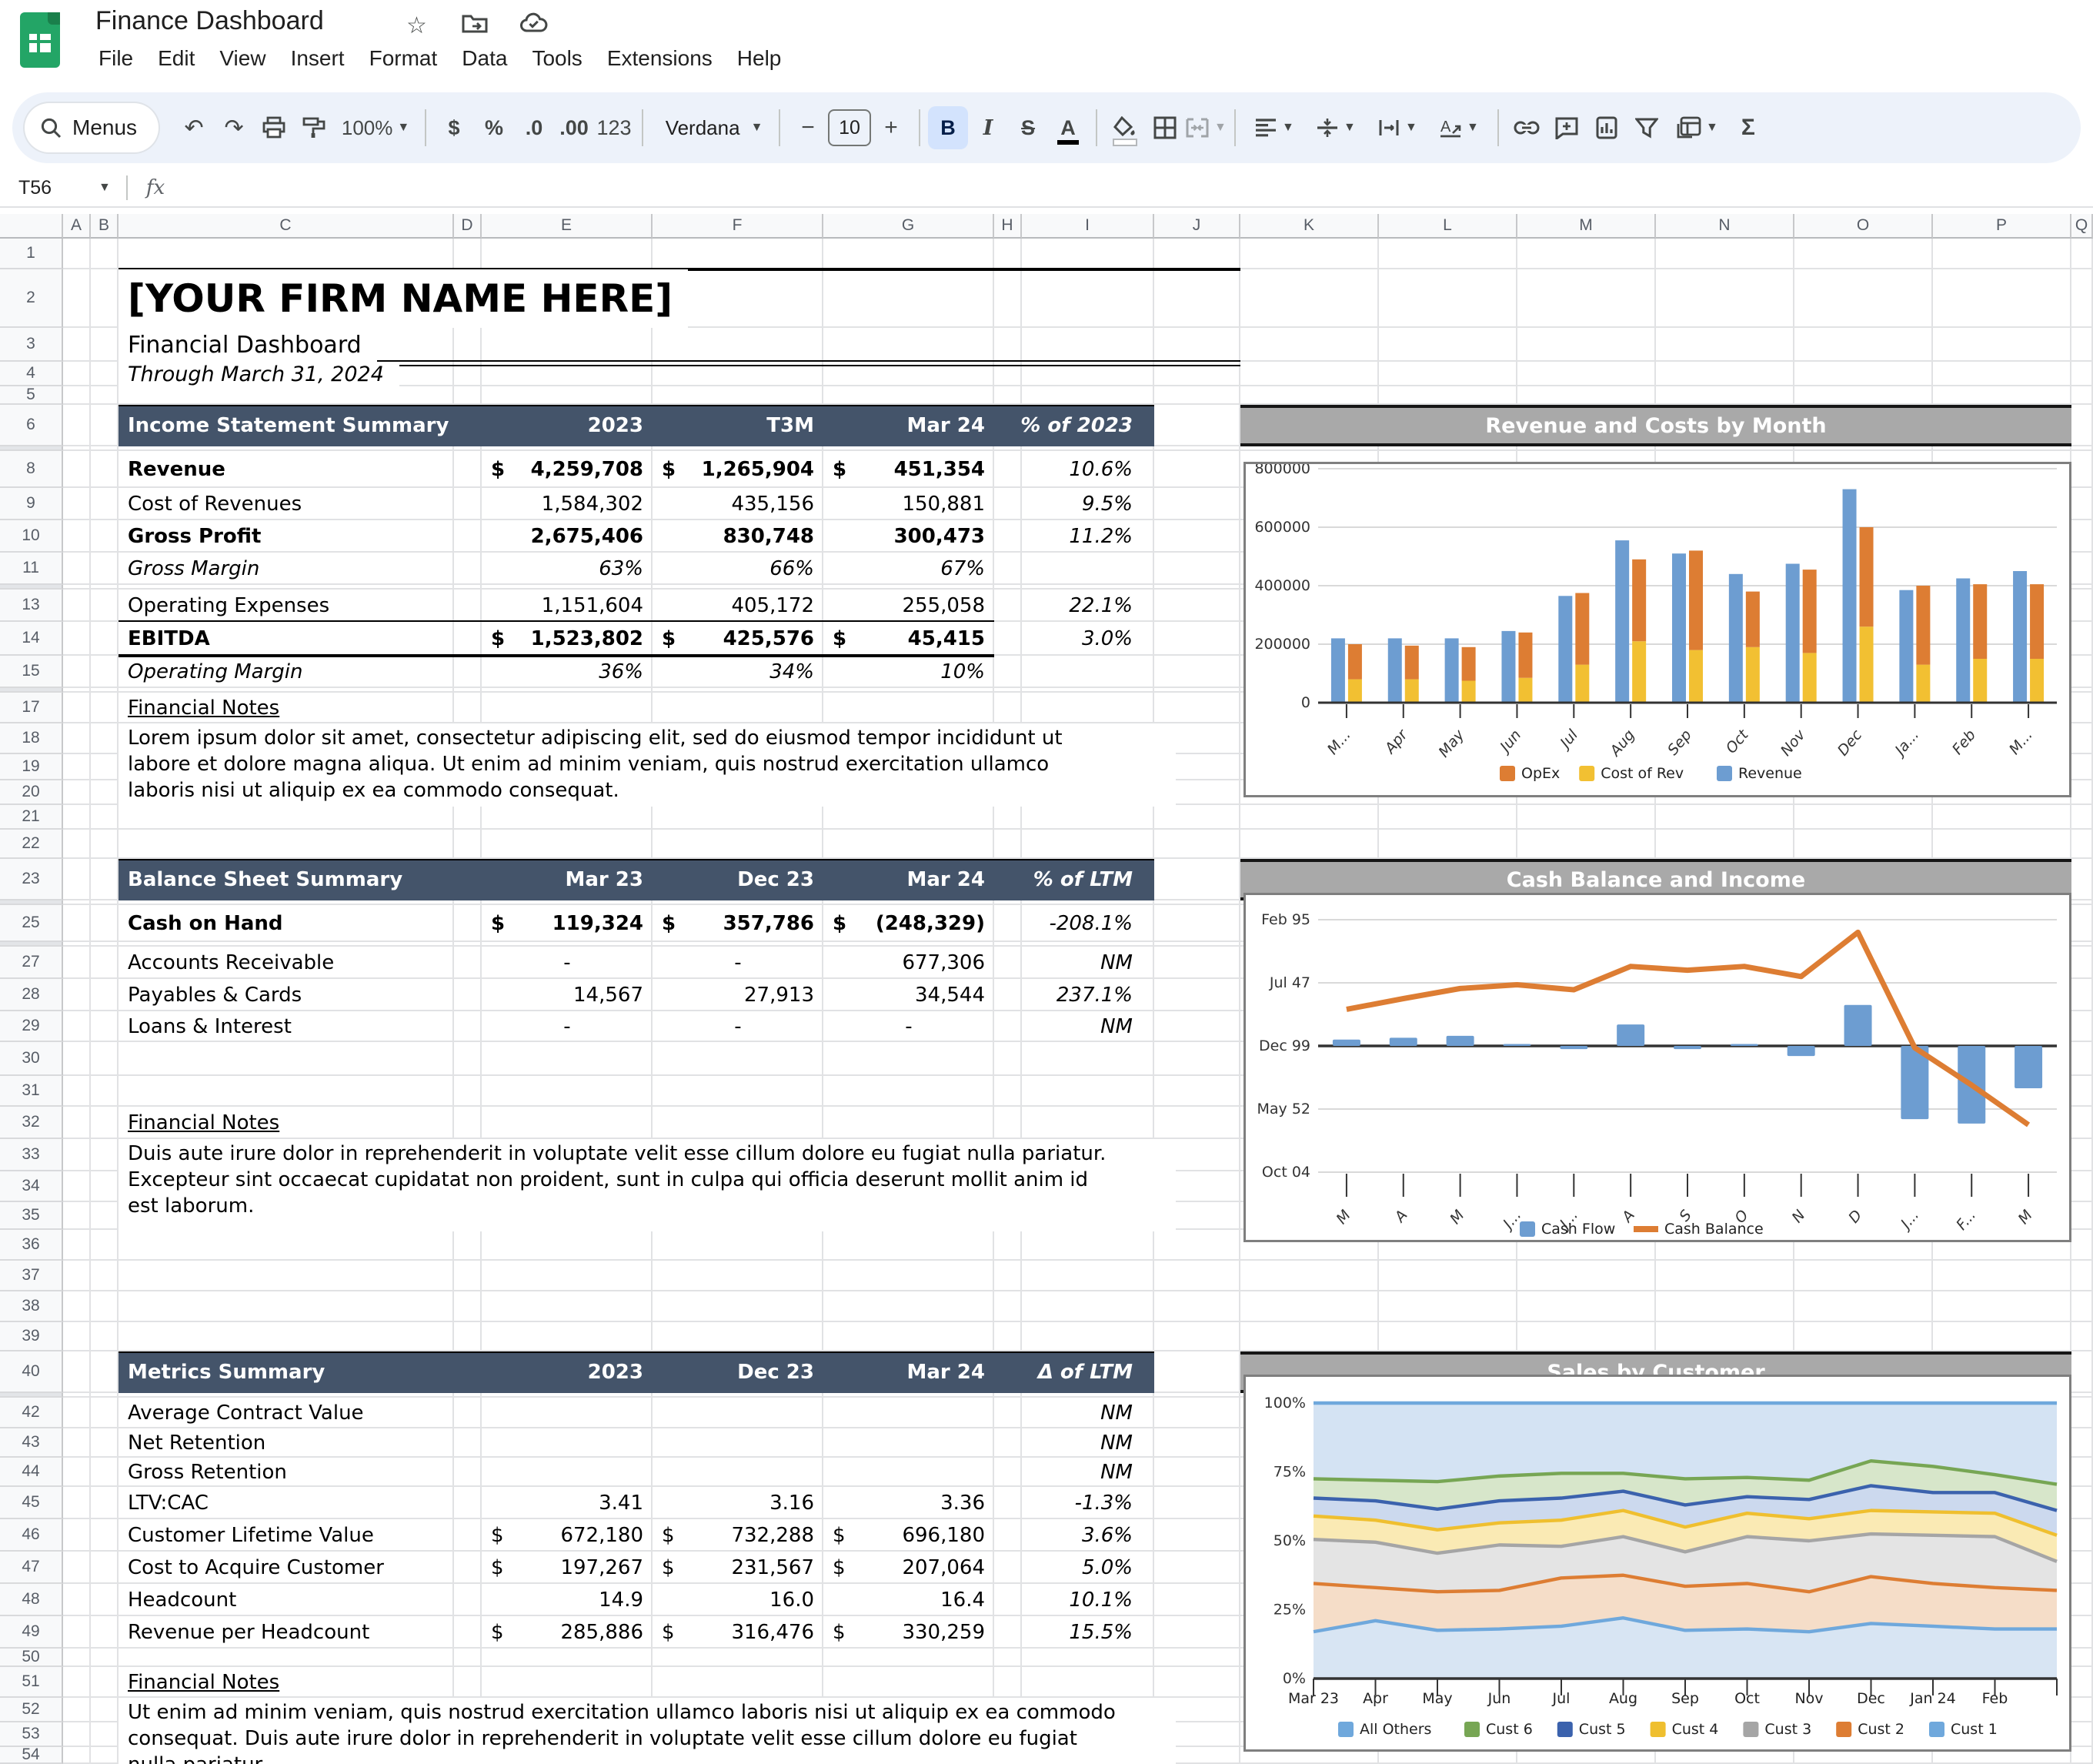  Describe the element at coordinates (557, 58) in the screenshot. I see `menu-tools: Tools` at that location.